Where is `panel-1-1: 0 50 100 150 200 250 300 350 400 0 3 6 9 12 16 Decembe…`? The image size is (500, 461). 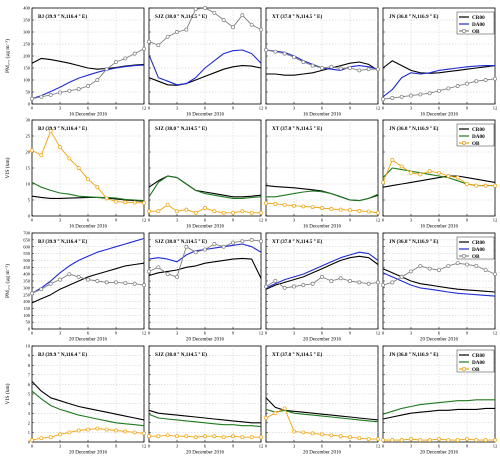 panel-1-1: 0 50 100 150 200 250 300 350 400 0 3 6 9 12 16 Decembe… is located at coordinates (75, 62).